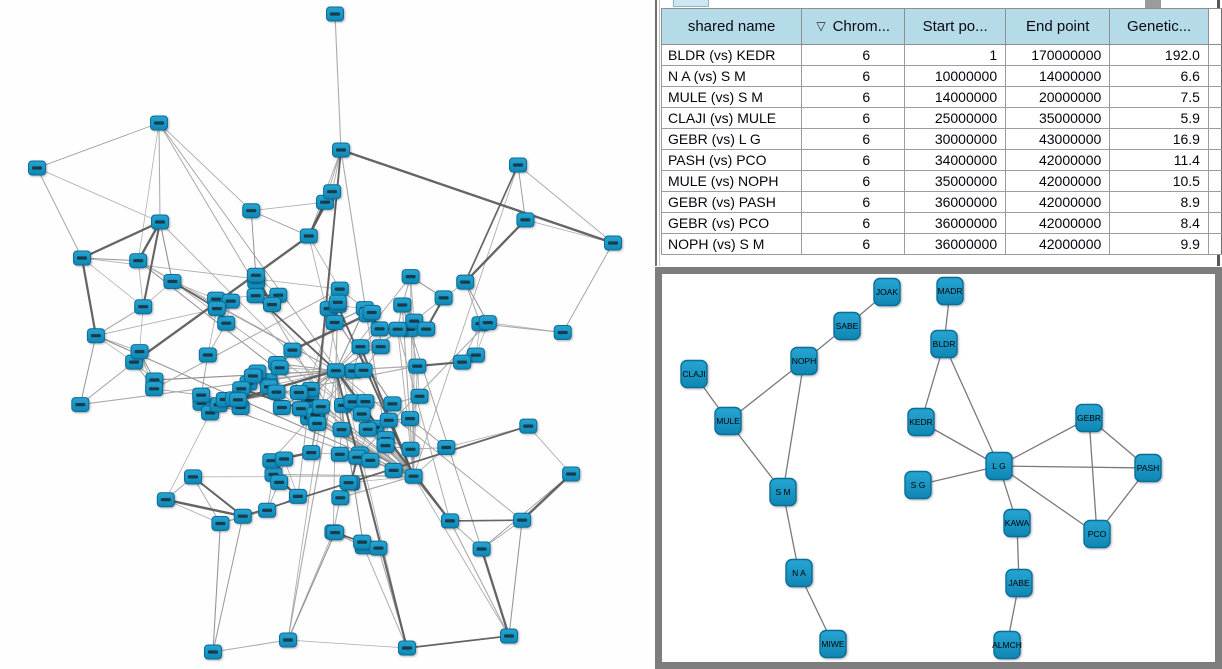 This screenshot has height=669, width=1222. Describe the element at coordinates (1058, 26) in the screenshot. I see `column-header-end-point: End point` at that location.